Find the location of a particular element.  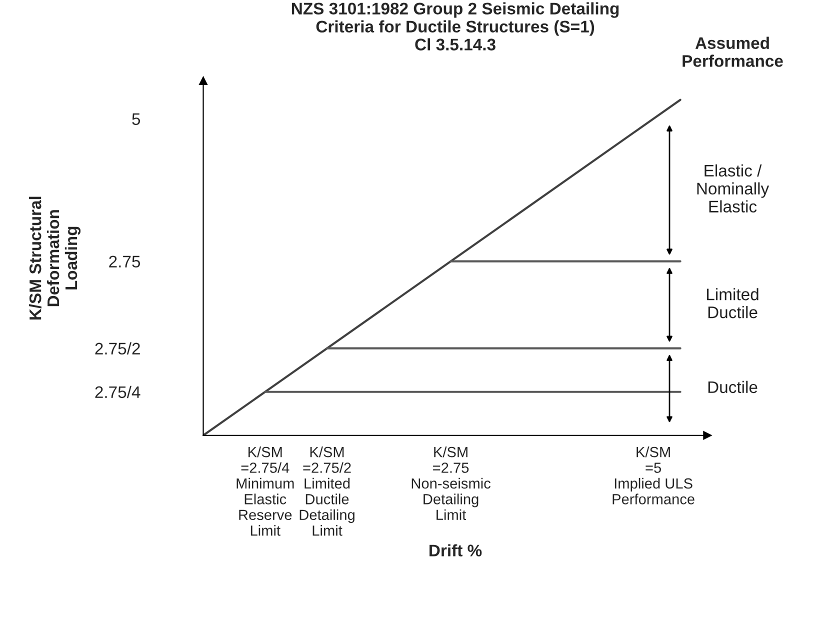

x-tick-label: K/SM =2.75/2 Limited Ductile Detailing Limit is located at coordinates (327, 491).